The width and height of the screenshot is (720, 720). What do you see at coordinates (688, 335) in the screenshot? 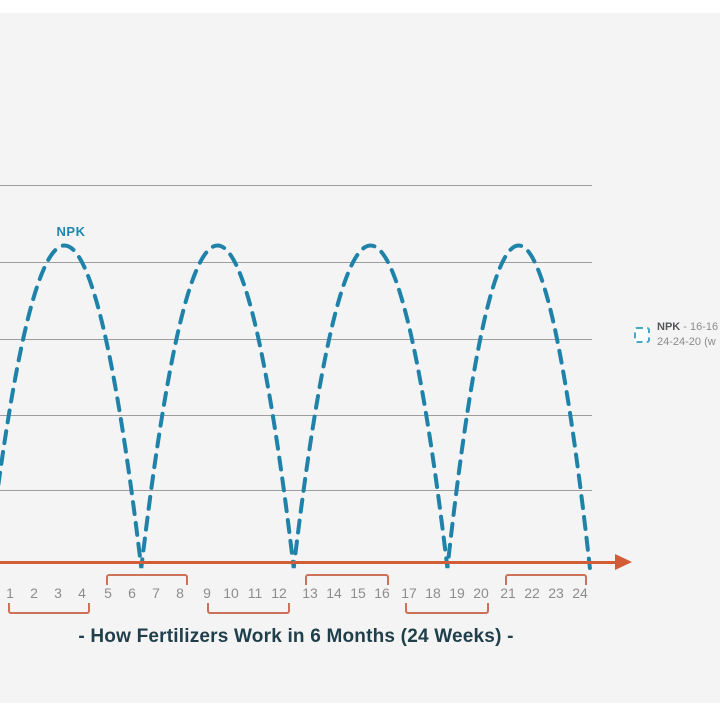
I see `legend-text: NPK - 16-16 24-24-20 (w` at bounding box center [688, 335].